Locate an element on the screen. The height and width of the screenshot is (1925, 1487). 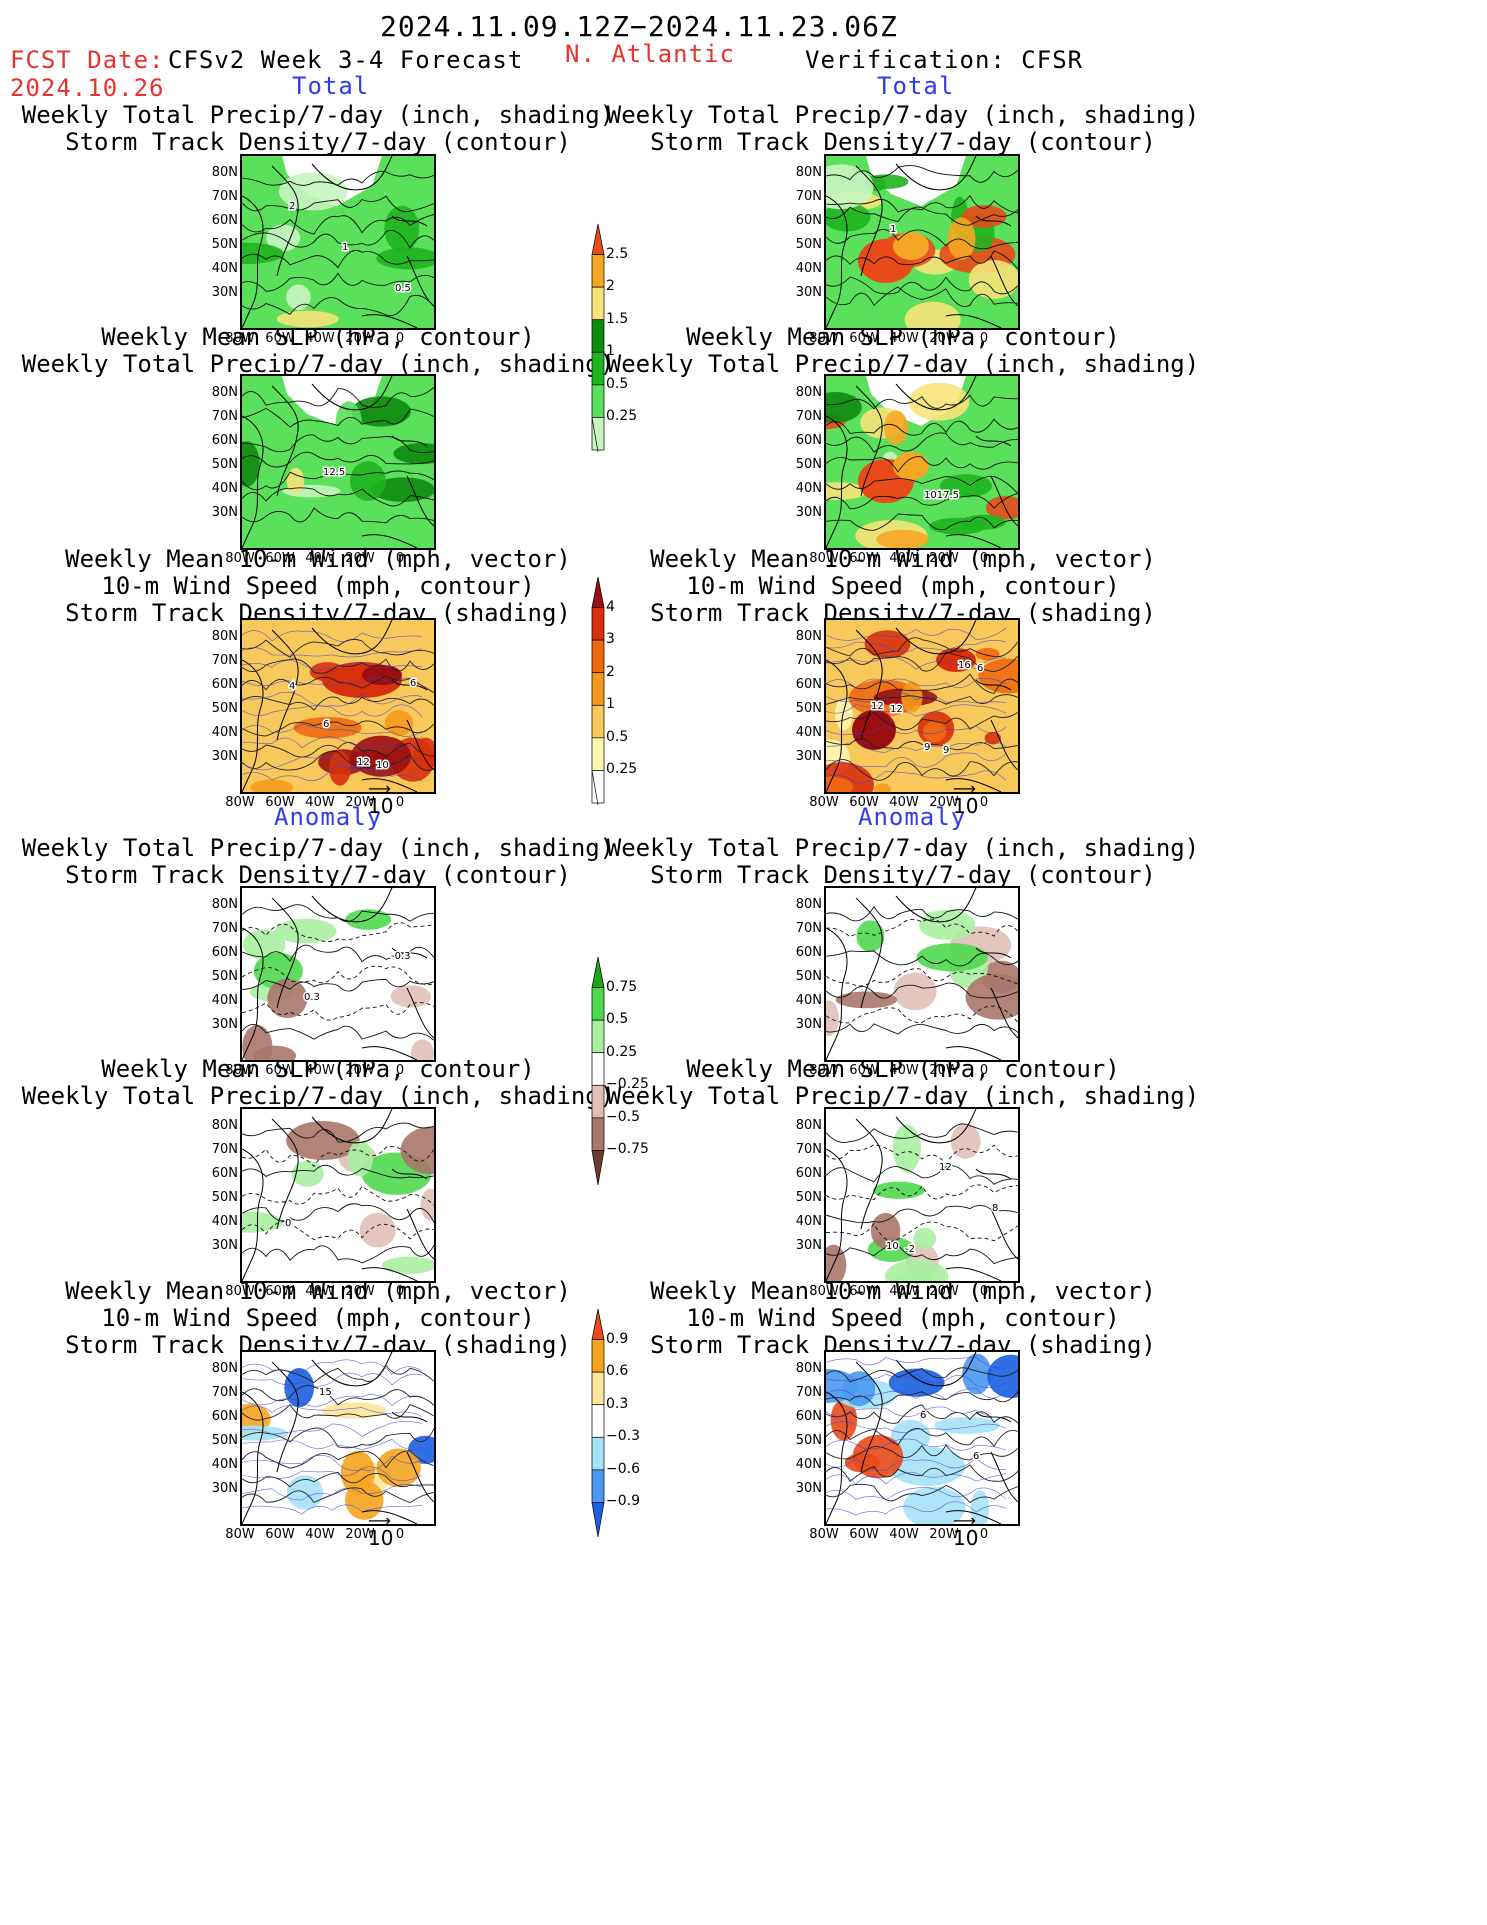
map-fc-total-precip: 210.5 is located at coordinates (338, 242).